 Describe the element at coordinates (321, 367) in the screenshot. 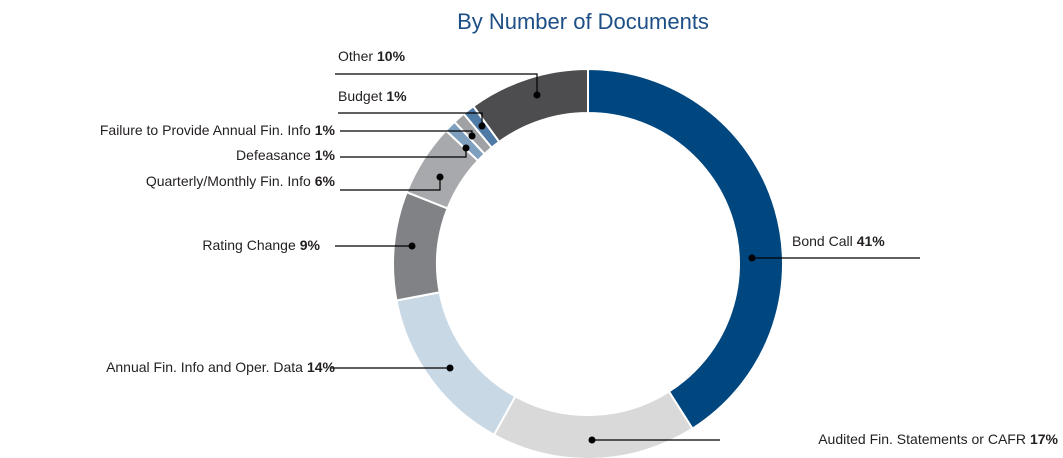

I see `value-label: 14%` at that location.